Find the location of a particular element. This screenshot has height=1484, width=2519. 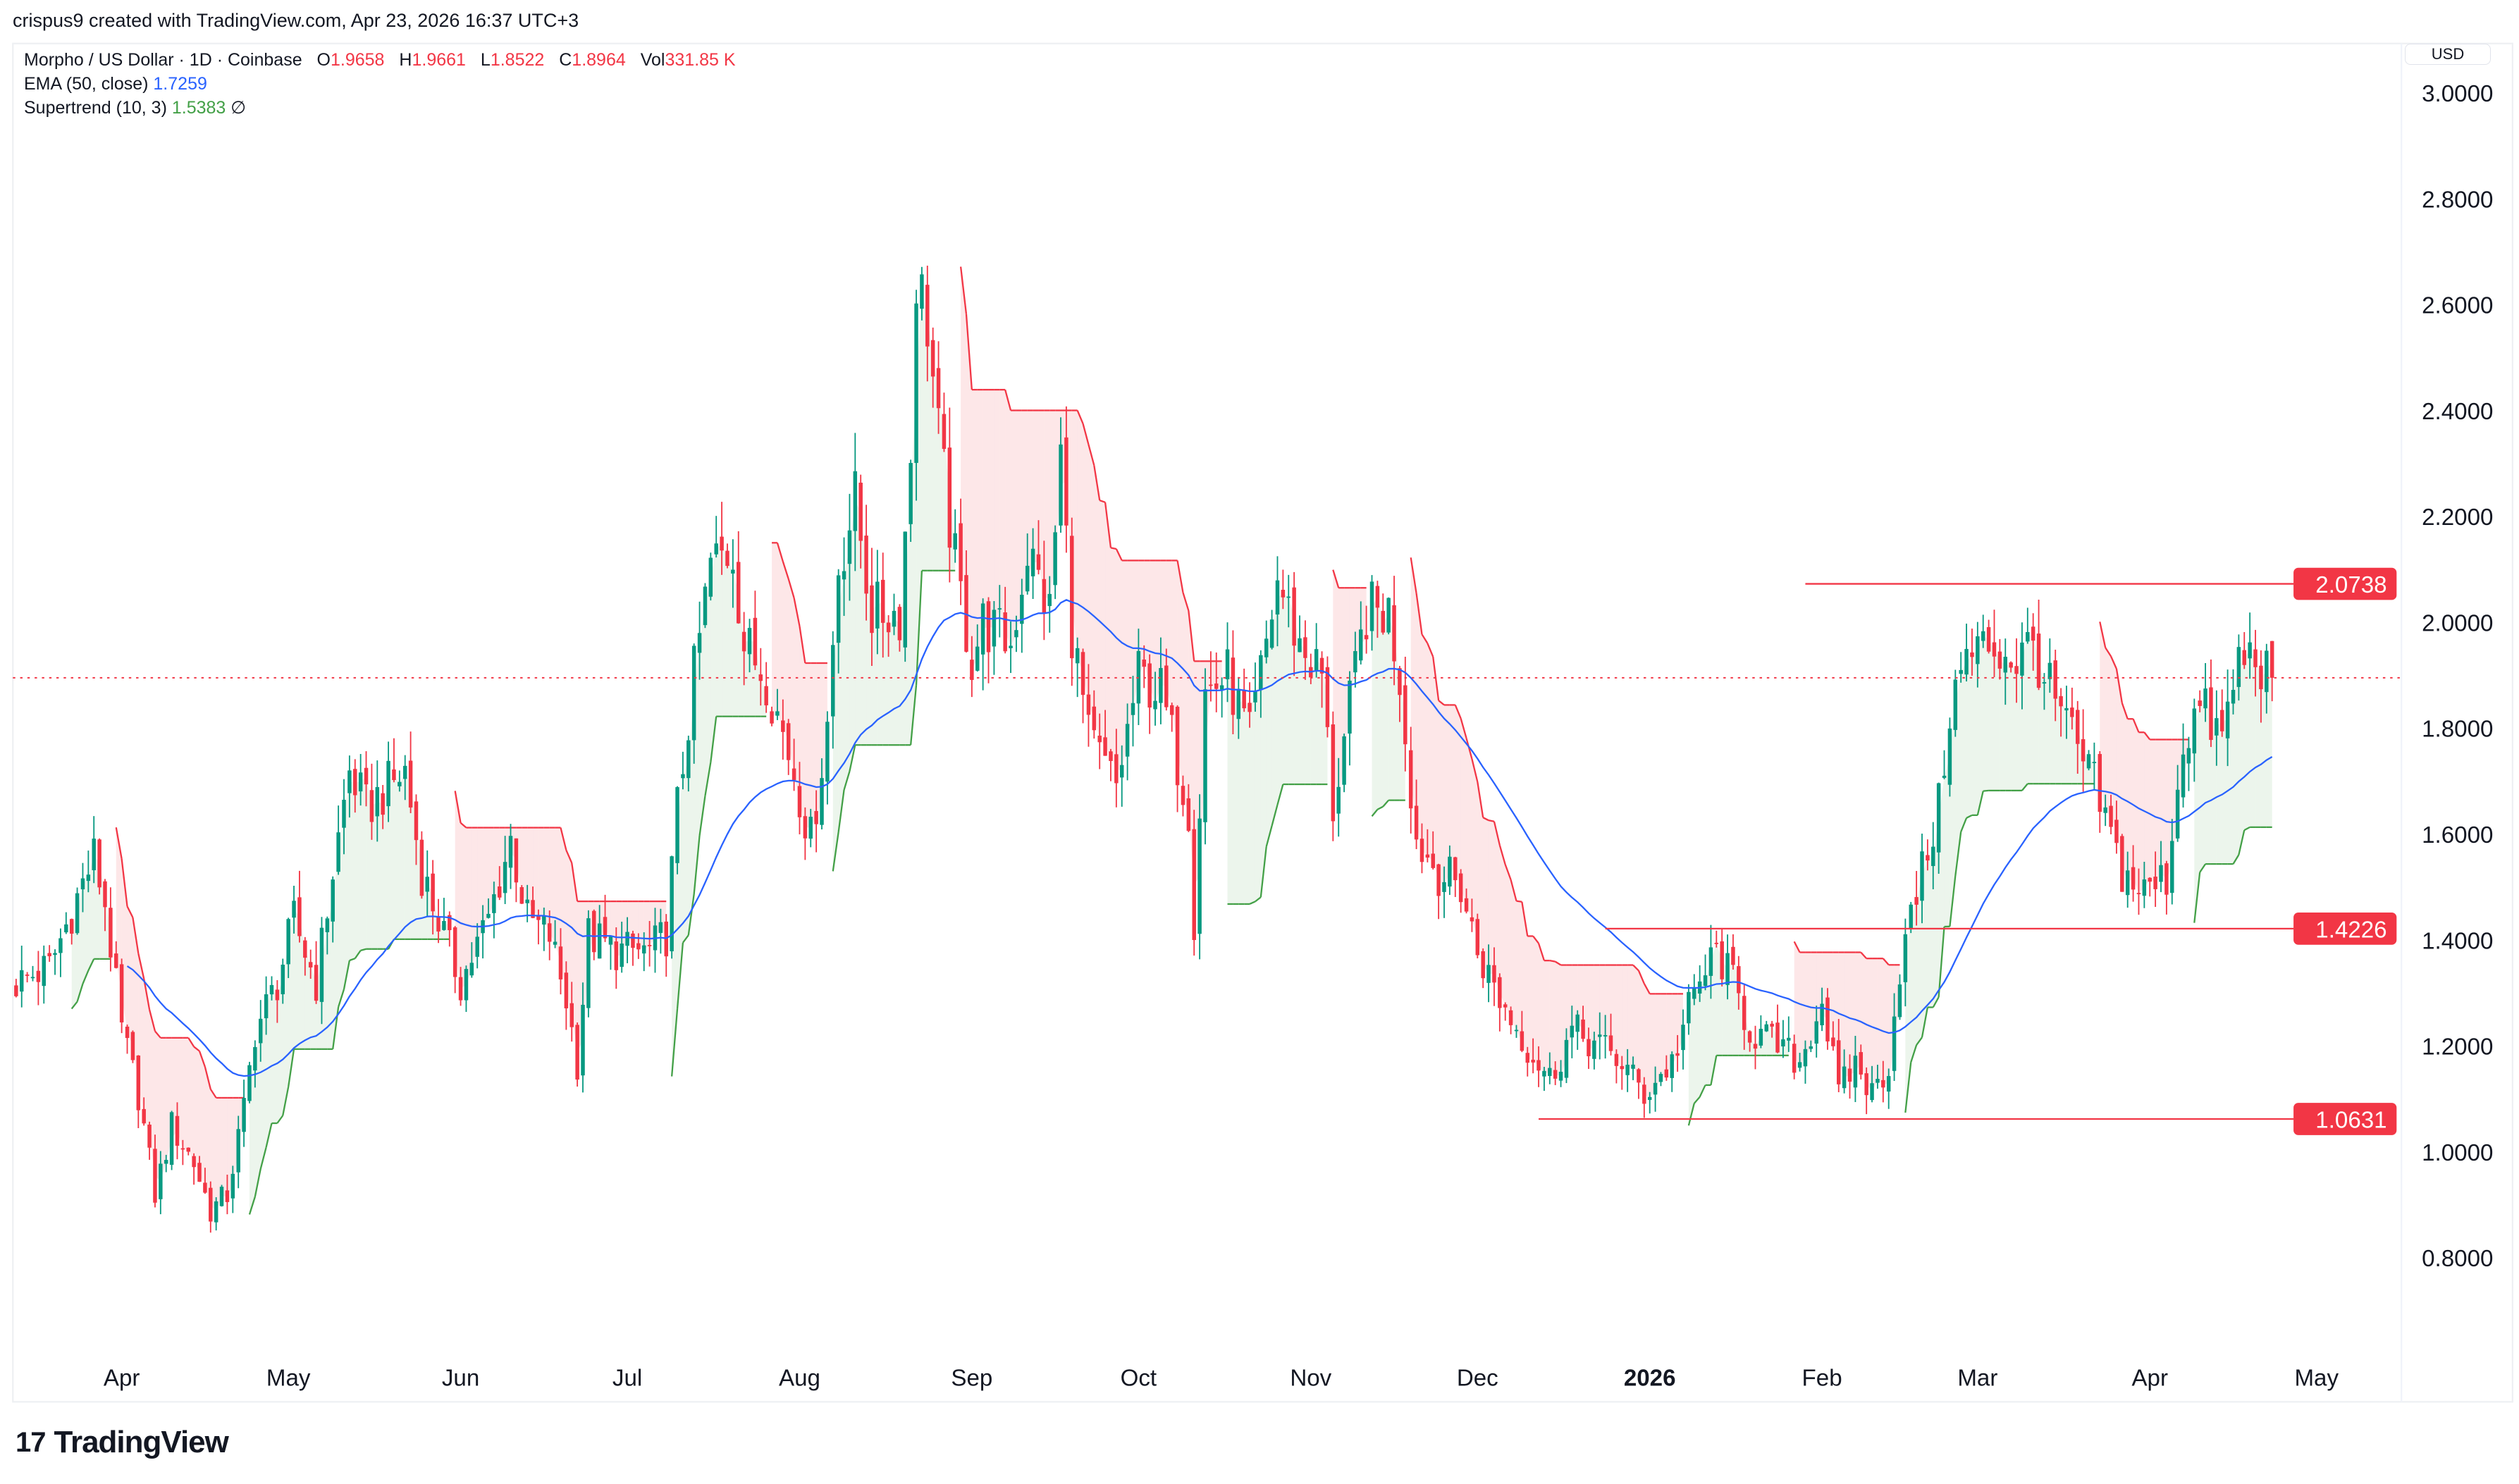

currency-button: USD is located at coordinates (2448, 54).